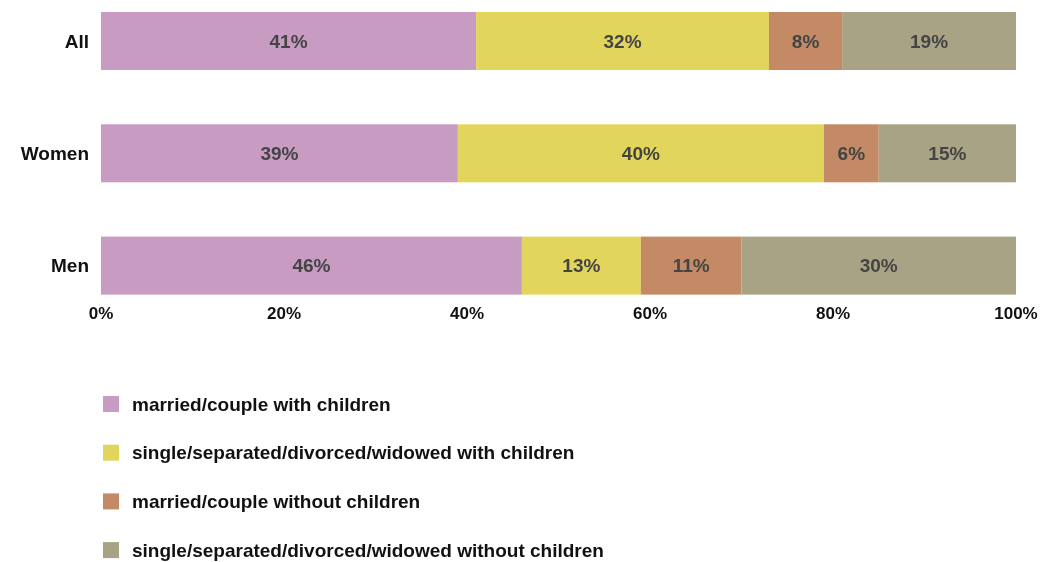 The width and height of the screenshot is (1045, 562). I want to click on legend-label: single/separated/divorced/widowed without children, so click(368, 550).